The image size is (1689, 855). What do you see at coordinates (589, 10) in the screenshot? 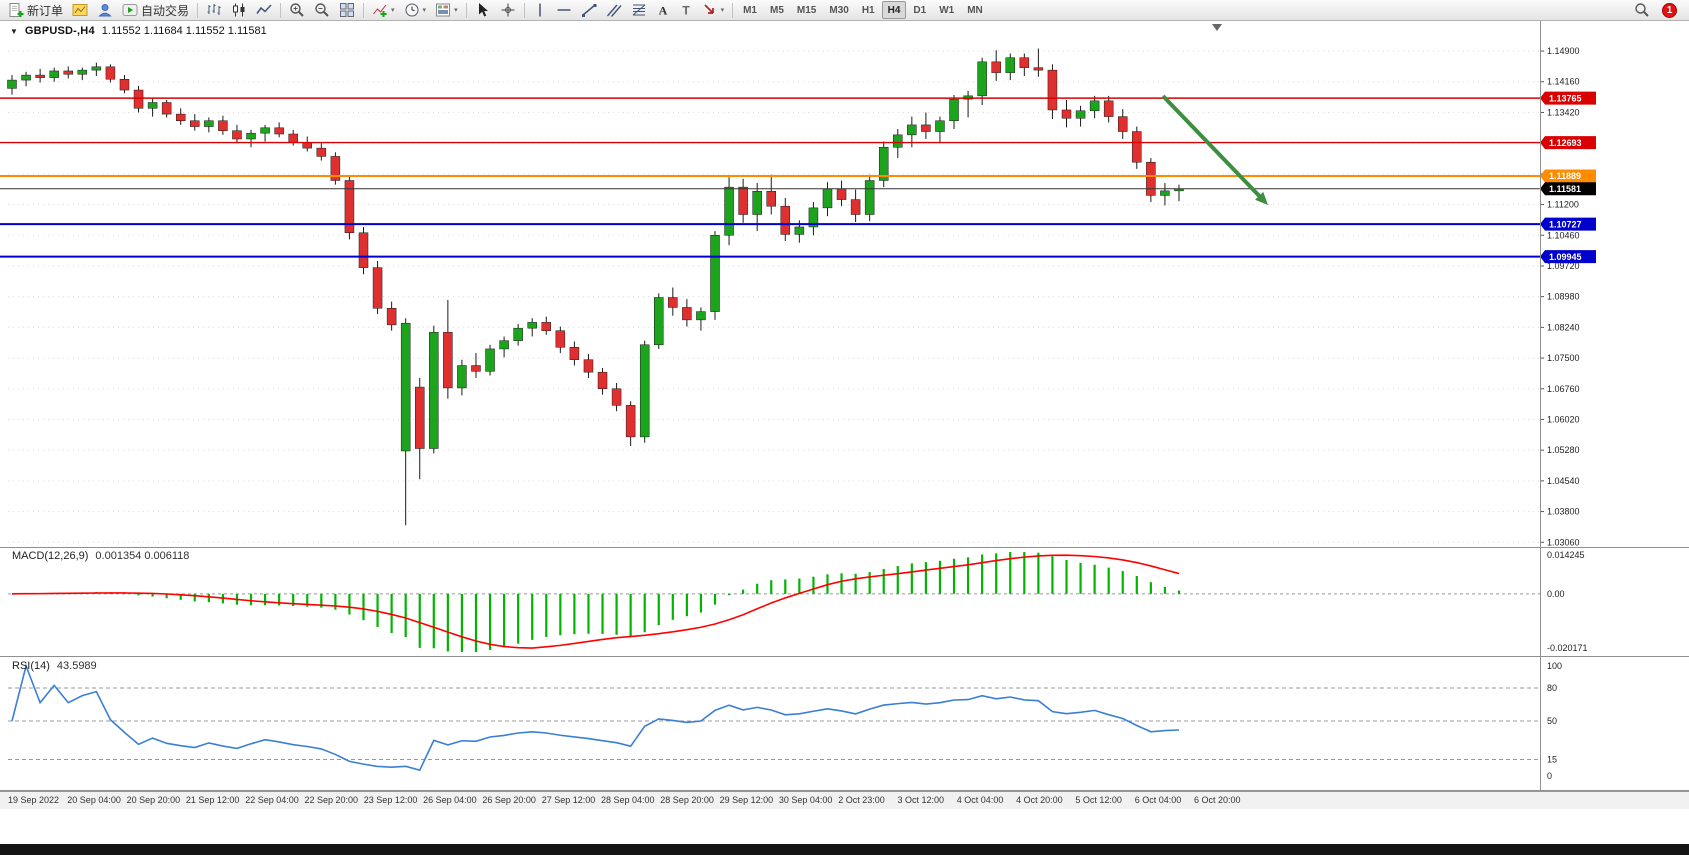
I see `trendline-button` at bounding box center [589, 10].